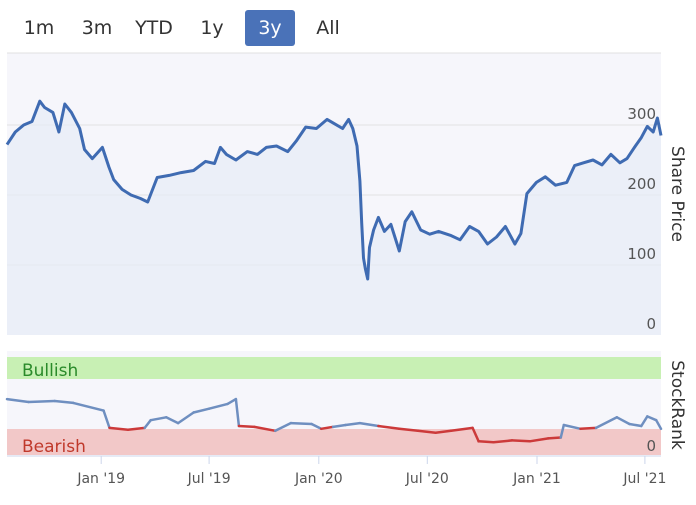  Describe the element at coordinates (334, 368) in the screenshot. I see `bullish-band` at that location.